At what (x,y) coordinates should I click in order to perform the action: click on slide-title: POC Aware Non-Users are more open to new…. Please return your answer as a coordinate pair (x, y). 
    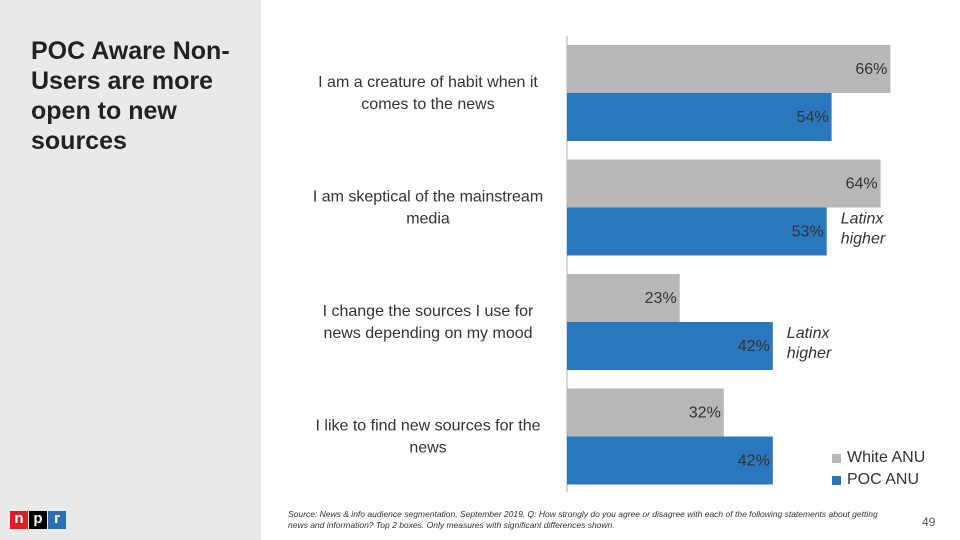
    Looking at the image, I should click on (130, 96).